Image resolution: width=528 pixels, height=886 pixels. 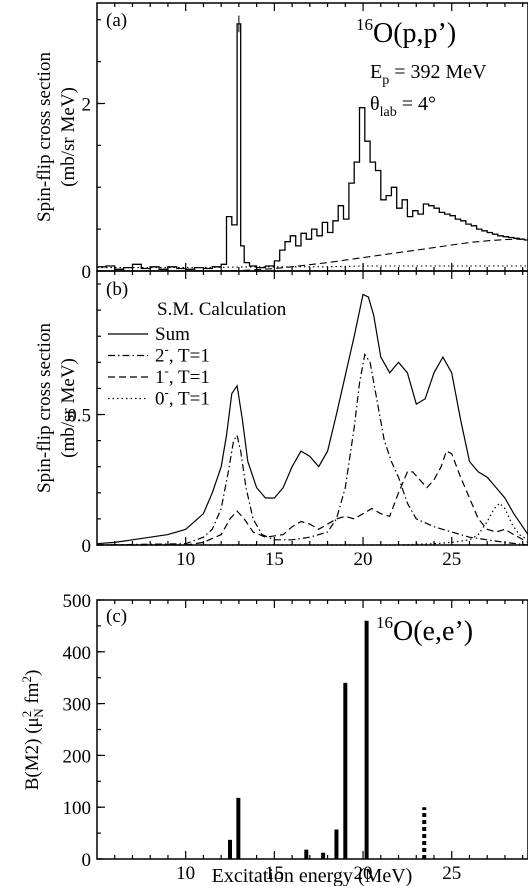 I want to click on panel-a-title: 16O(p,p’), so click(x=406, y=32).